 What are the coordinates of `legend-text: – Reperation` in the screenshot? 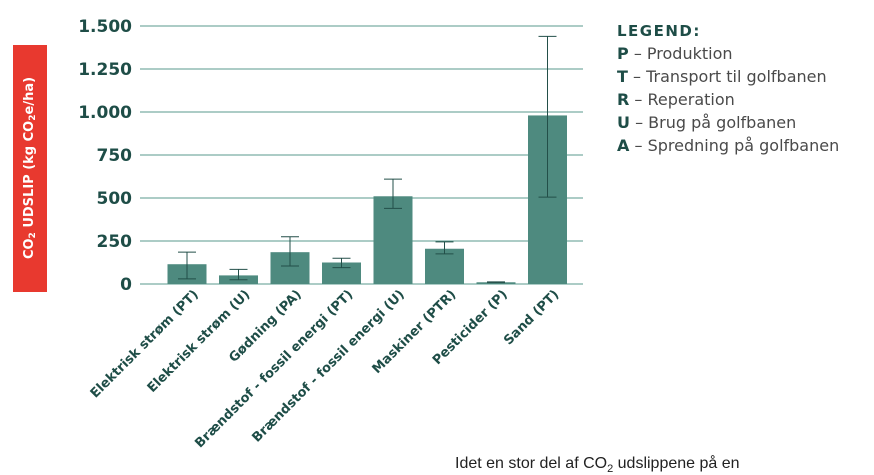 It's located at (682, 99).